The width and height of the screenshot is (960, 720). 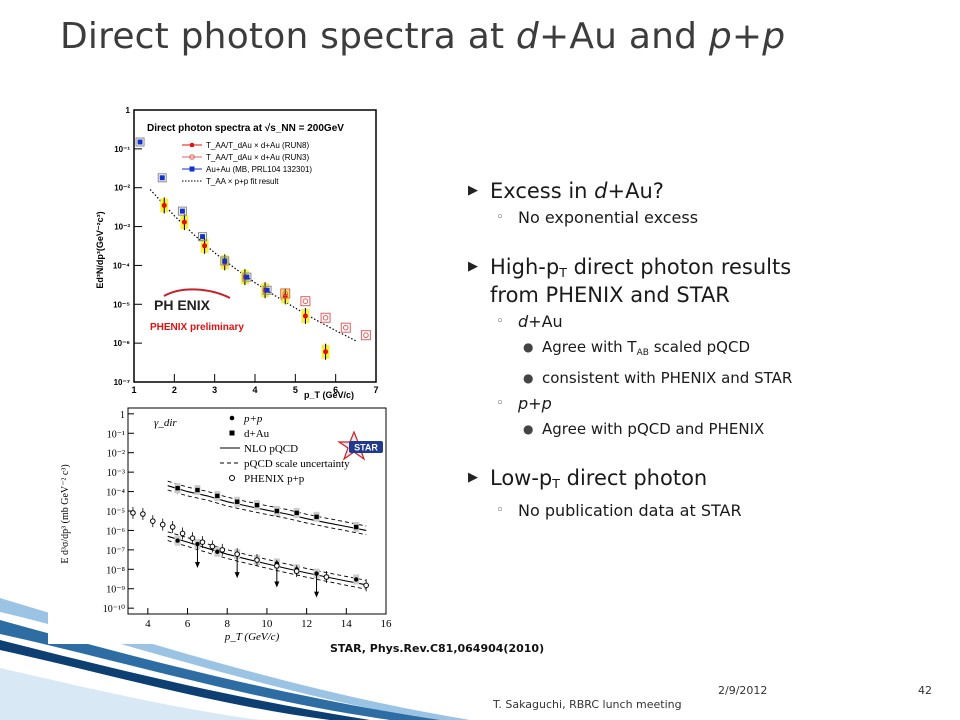 I want to click on plot2-scale-uncertainty-lower, so click(x=267, y=512).